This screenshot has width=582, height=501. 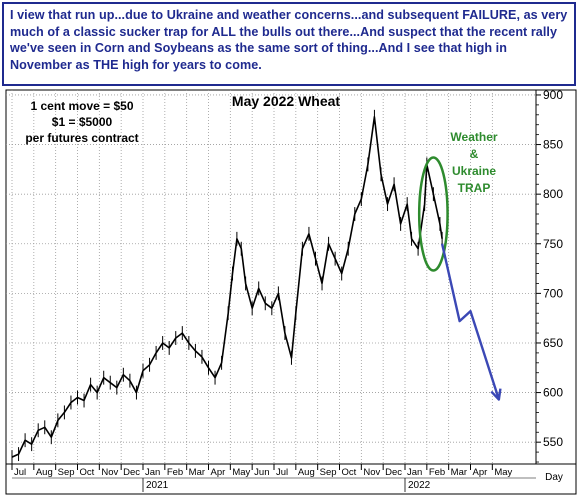 I want to click on y-tick-label: 750, so click(x=553, y=244).